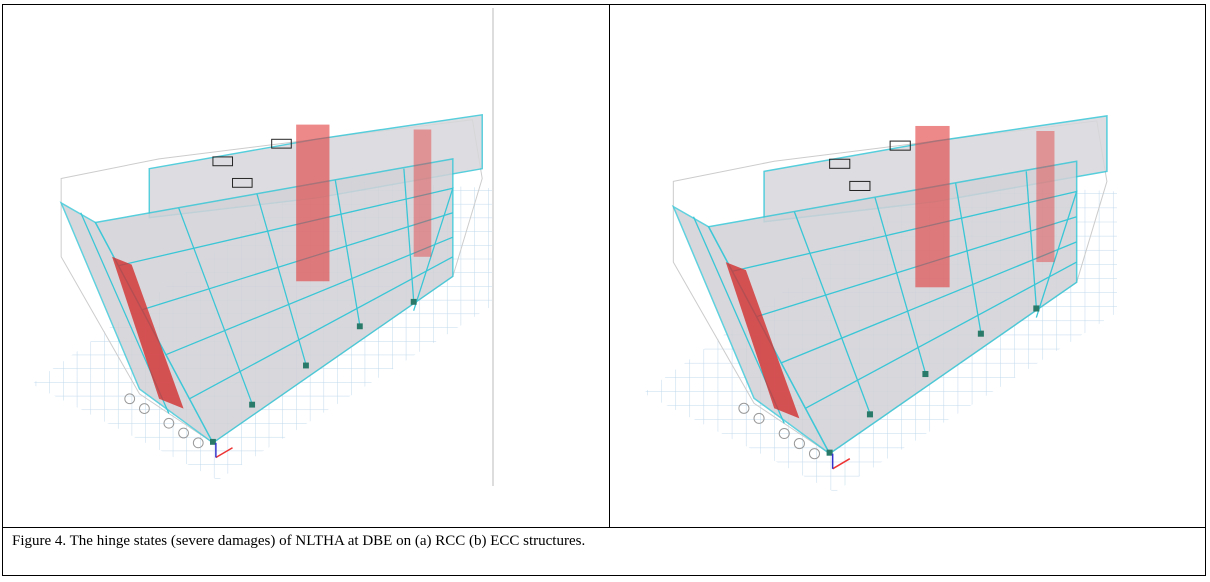 The image size is (1210, 582). I want to click on row-divider, so click(604, 527).